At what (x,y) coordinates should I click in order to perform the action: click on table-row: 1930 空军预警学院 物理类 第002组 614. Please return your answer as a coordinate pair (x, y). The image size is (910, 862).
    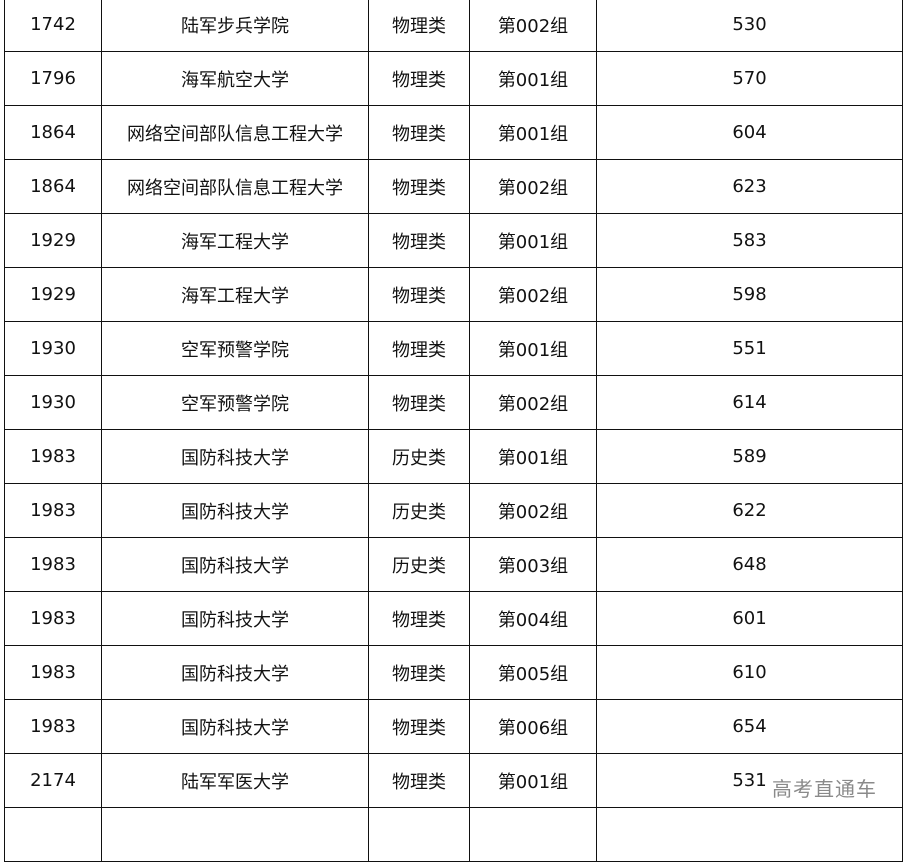
    Looking at the image, I should click on (453, 402).